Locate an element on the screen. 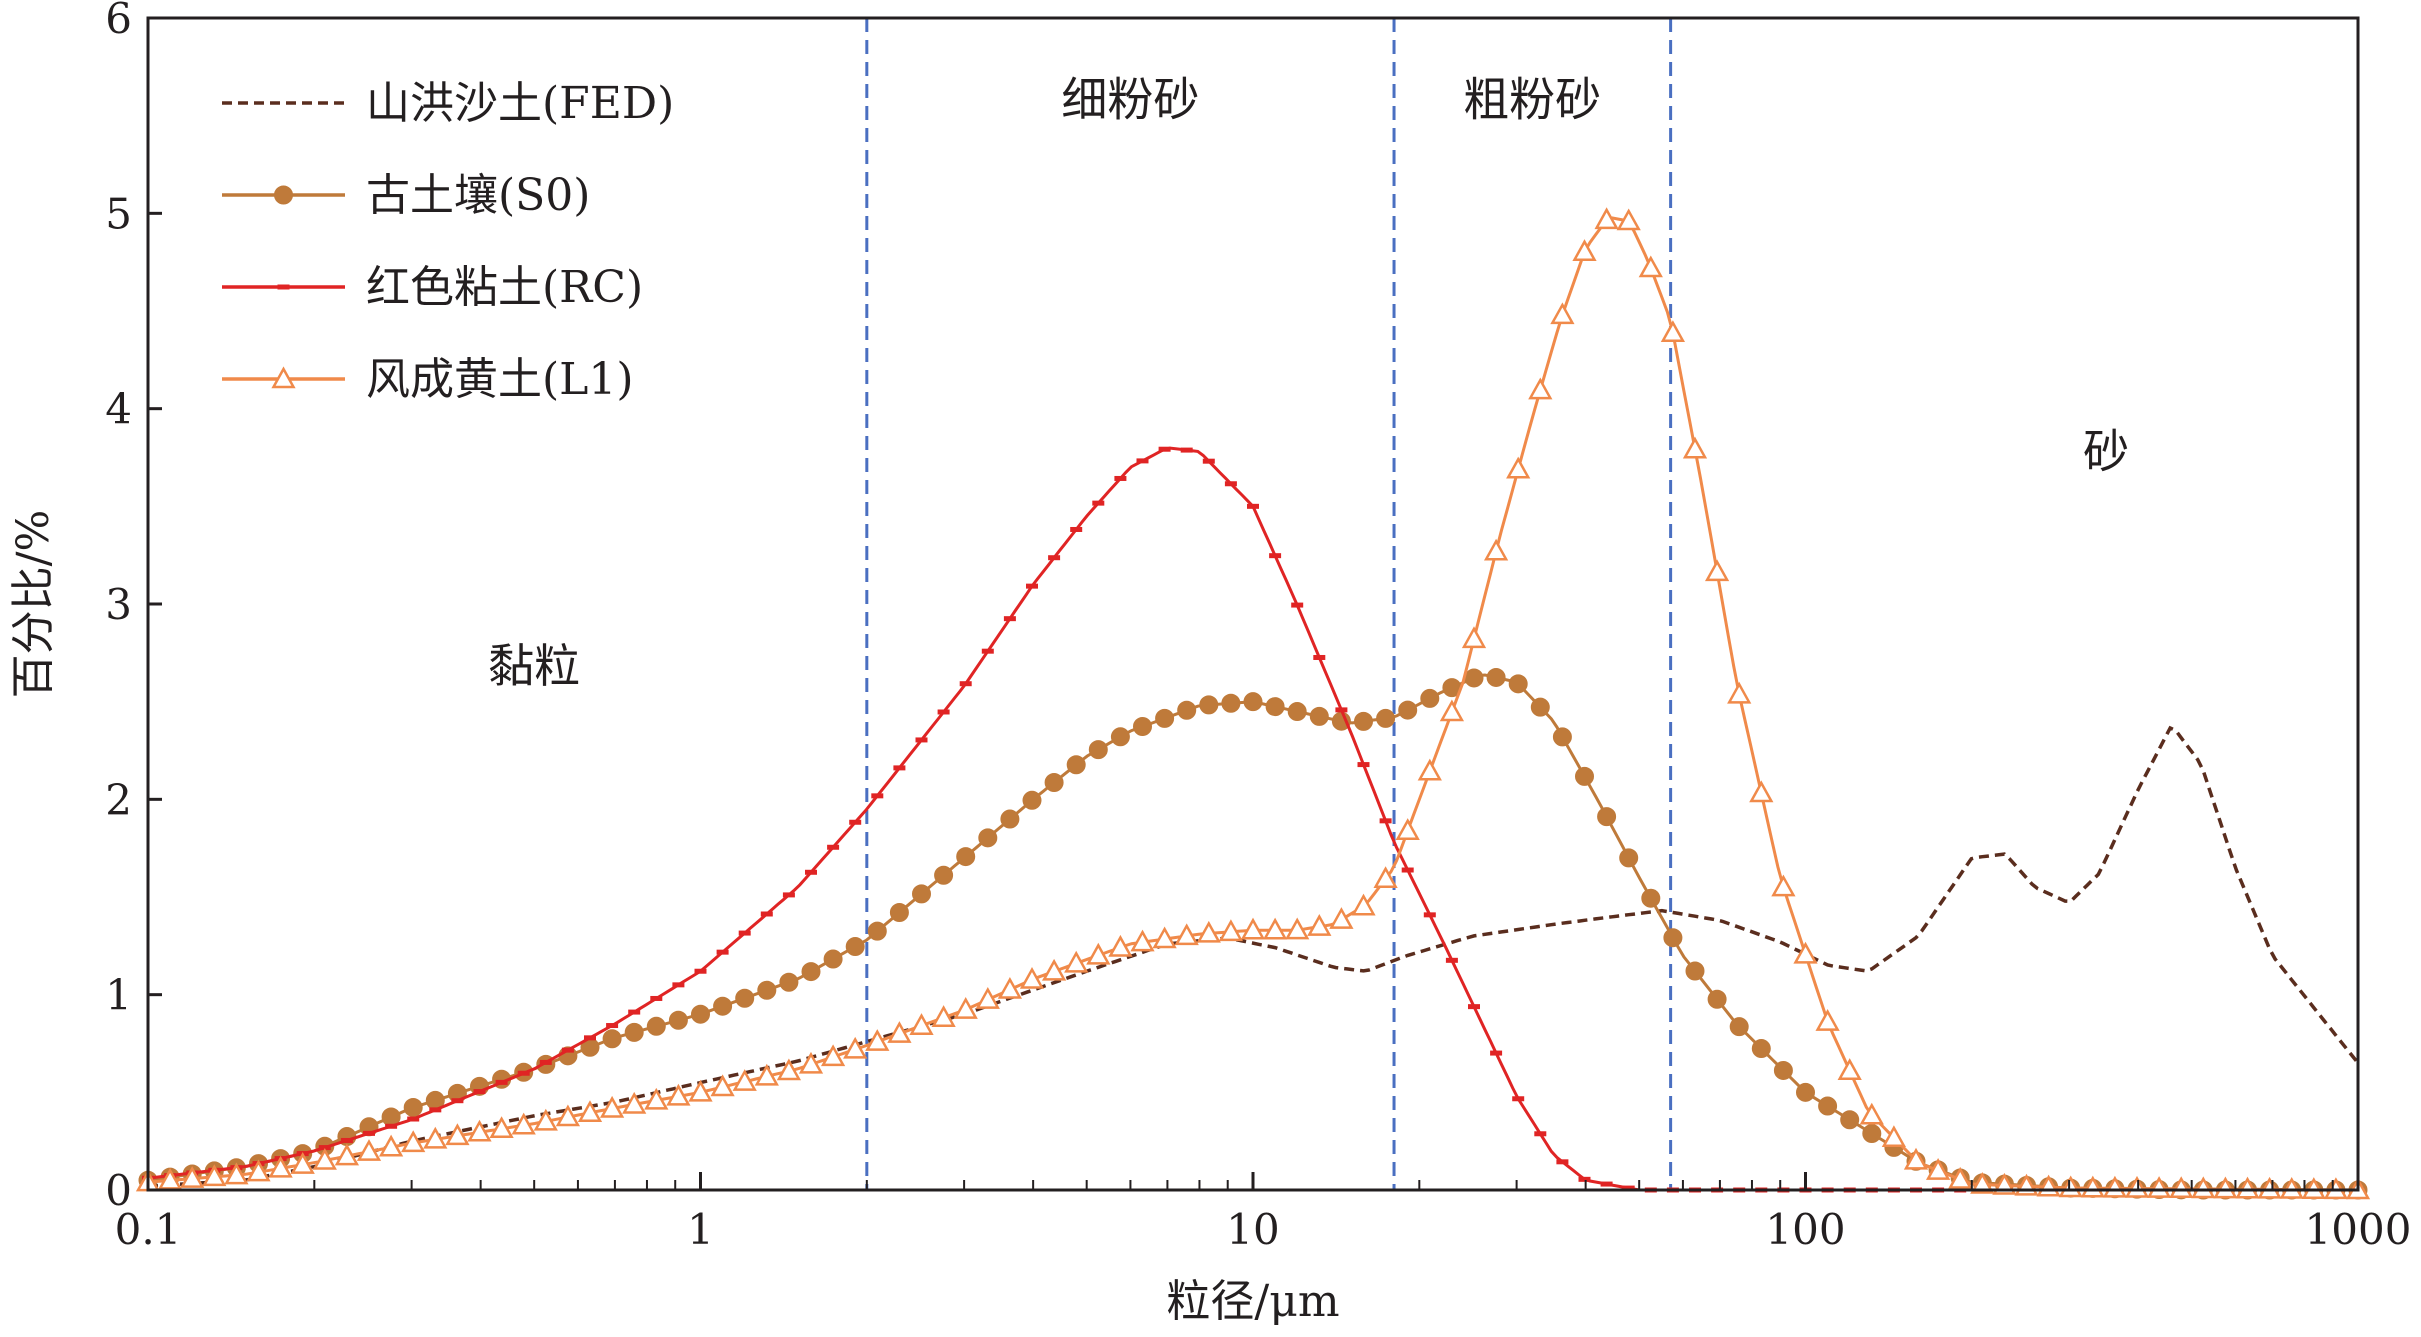 The image size is (2421, 1337). legend-label: 红色粘土(RC) is located at coordinates (504, 287).